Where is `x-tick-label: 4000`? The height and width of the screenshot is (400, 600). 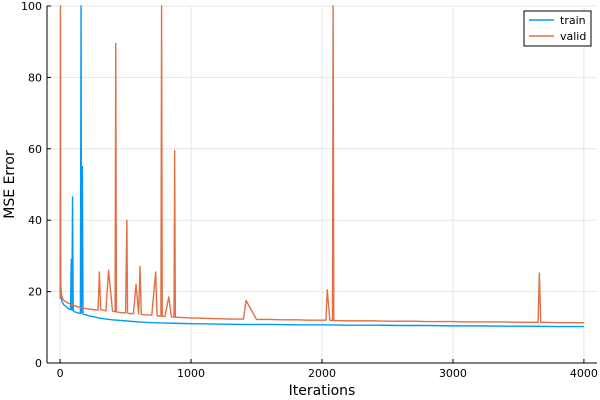 x-tick-label: 4000 is located at coordinates (584, 373).